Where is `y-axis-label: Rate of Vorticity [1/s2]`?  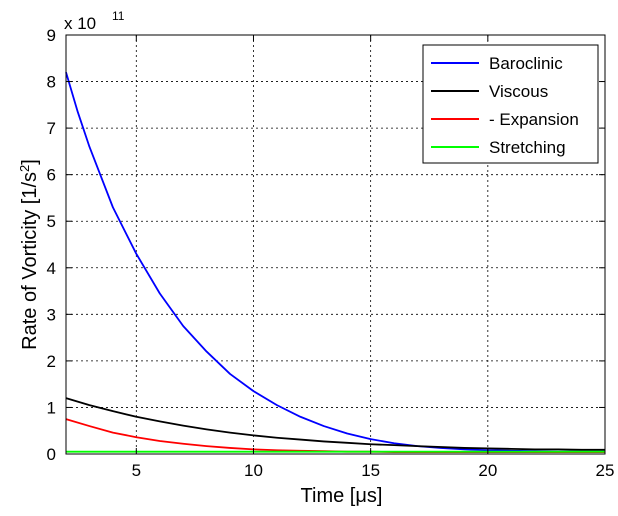 y-axis-label: Rate of Vorticity [1/s2] is located at coordinates (29, 254).